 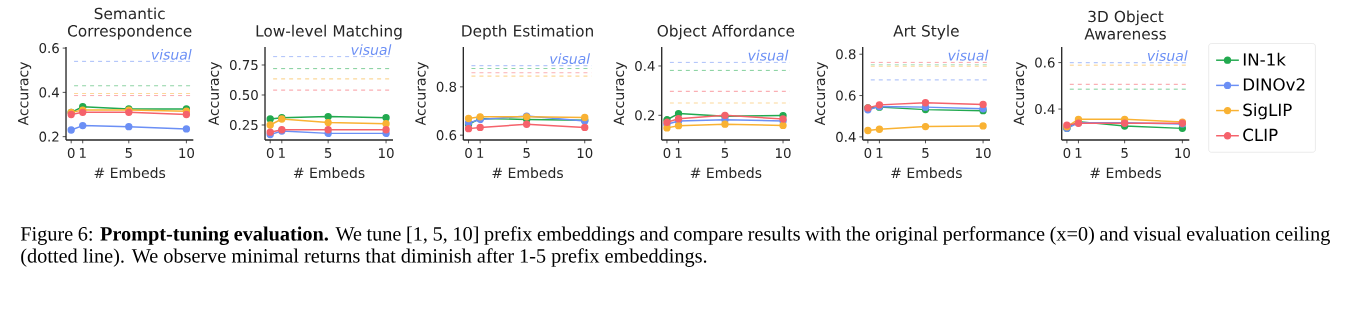 I want to click on chart-title: Semantic Correspondence, so click(x=129, y=23).